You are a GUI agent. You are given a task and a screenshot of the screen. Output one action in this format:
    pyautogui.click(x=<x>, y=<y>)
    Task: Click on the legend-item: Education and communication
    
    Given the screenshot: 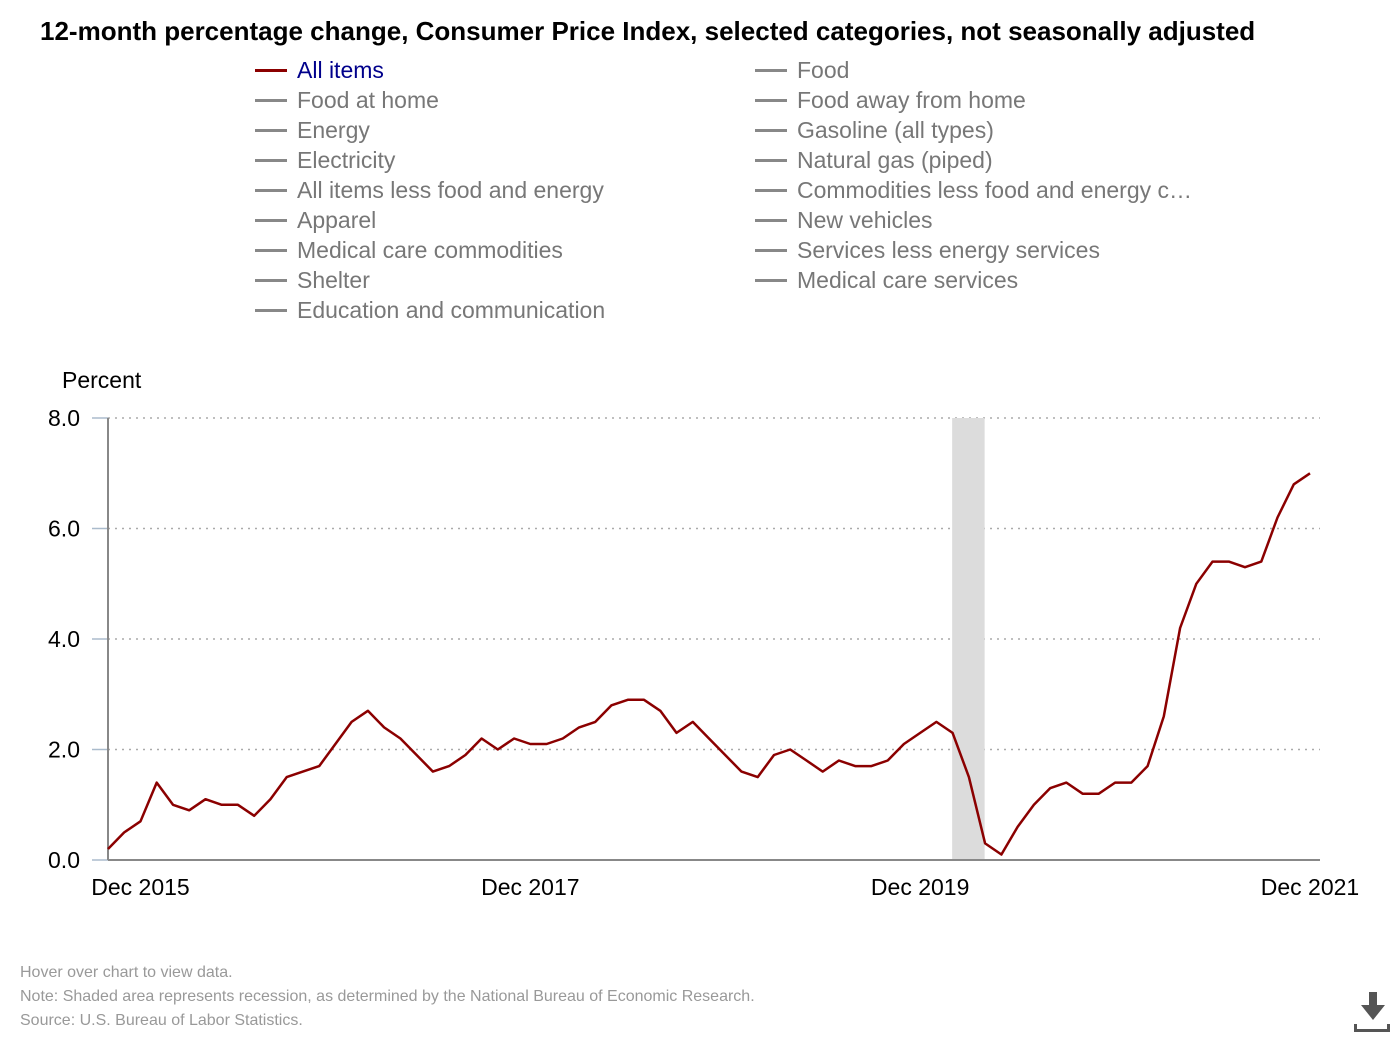 What is the action you would take?
    pyautogui.click(x=430, y=310)
    